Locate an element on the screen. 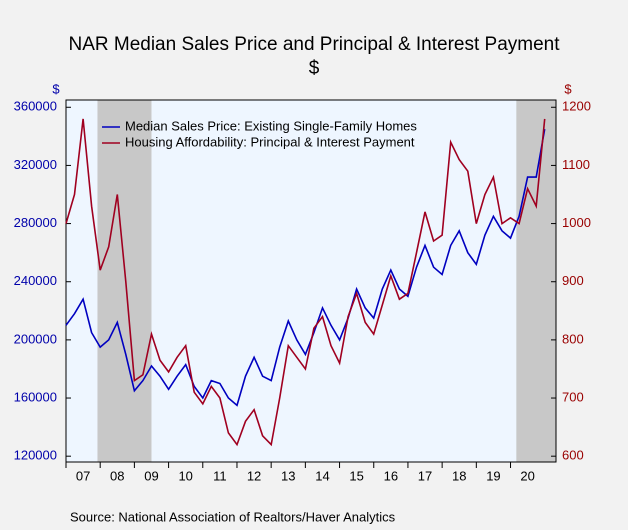  x-tick-label: 14 is located at coordinates (322, 475).